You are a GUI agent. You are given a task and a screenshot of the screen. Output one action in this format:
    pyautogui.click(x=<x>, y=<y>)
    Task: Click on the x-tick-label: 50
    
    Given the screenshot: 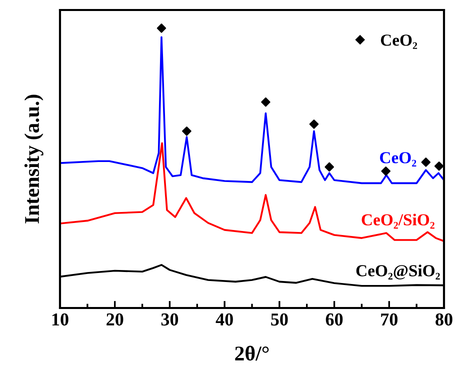 What is the action you would take?
    pyautogui.click(x=279, y=319)
    